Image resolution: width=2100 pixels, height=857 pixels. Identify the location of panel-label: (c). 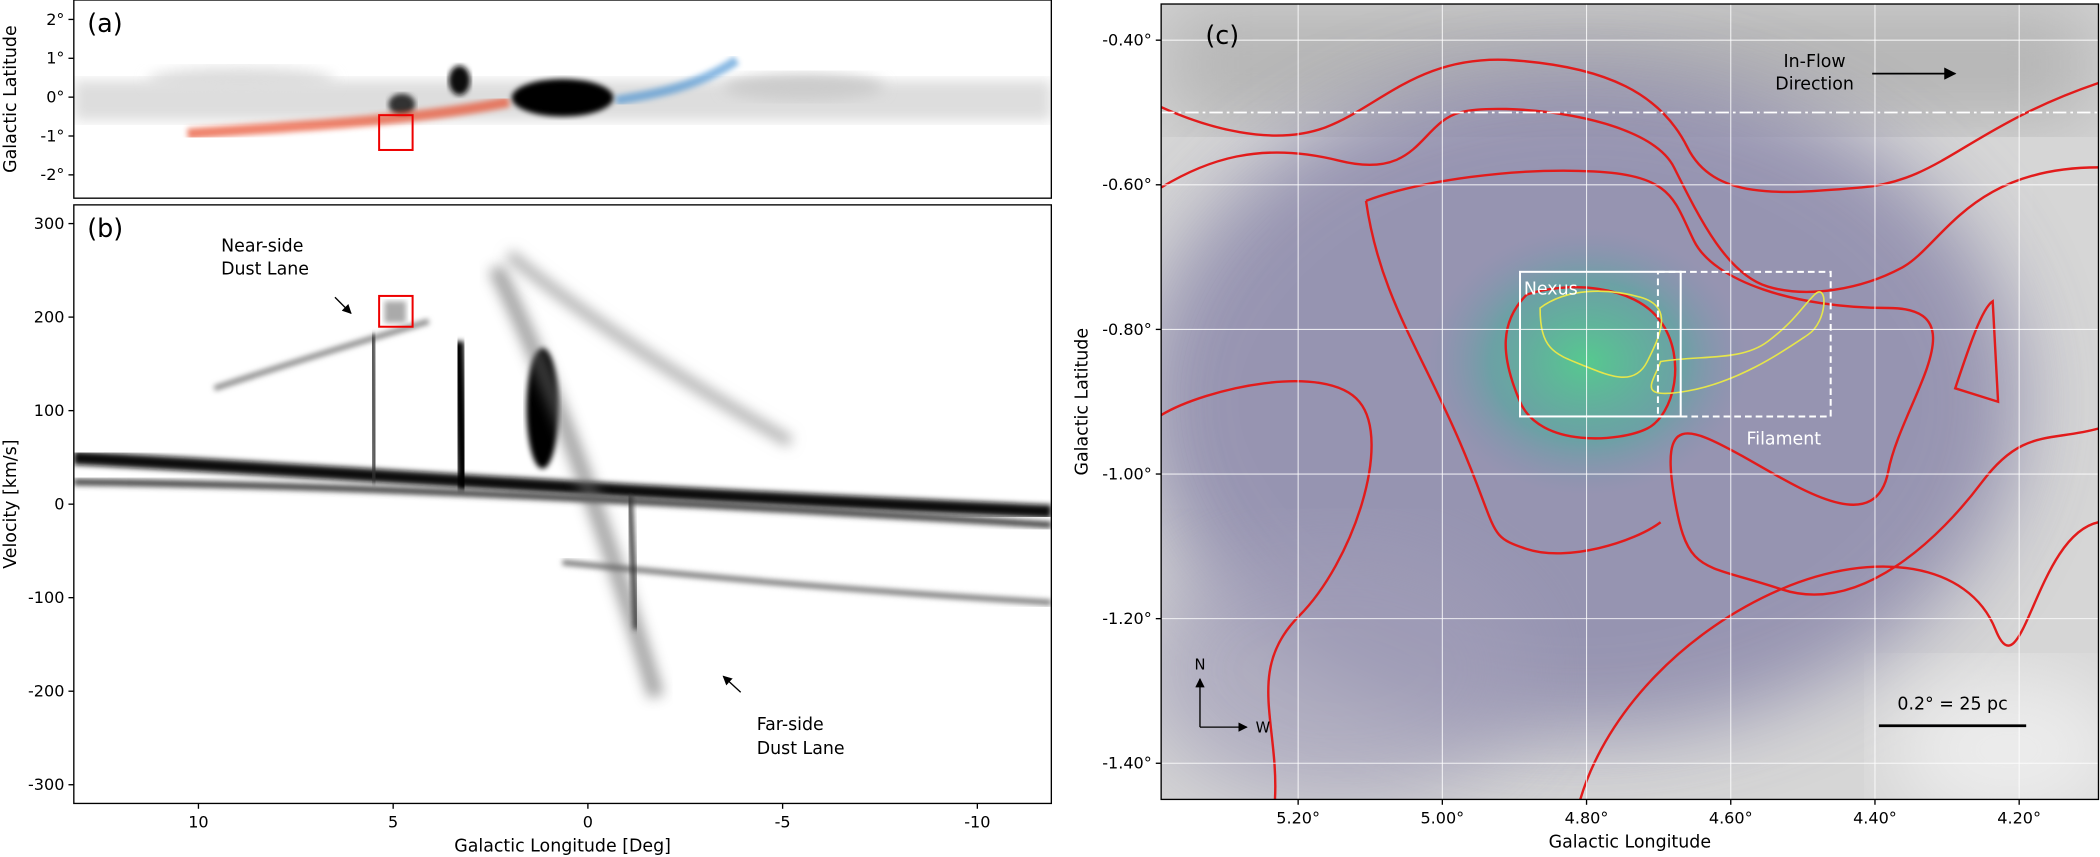
(1222, 35).